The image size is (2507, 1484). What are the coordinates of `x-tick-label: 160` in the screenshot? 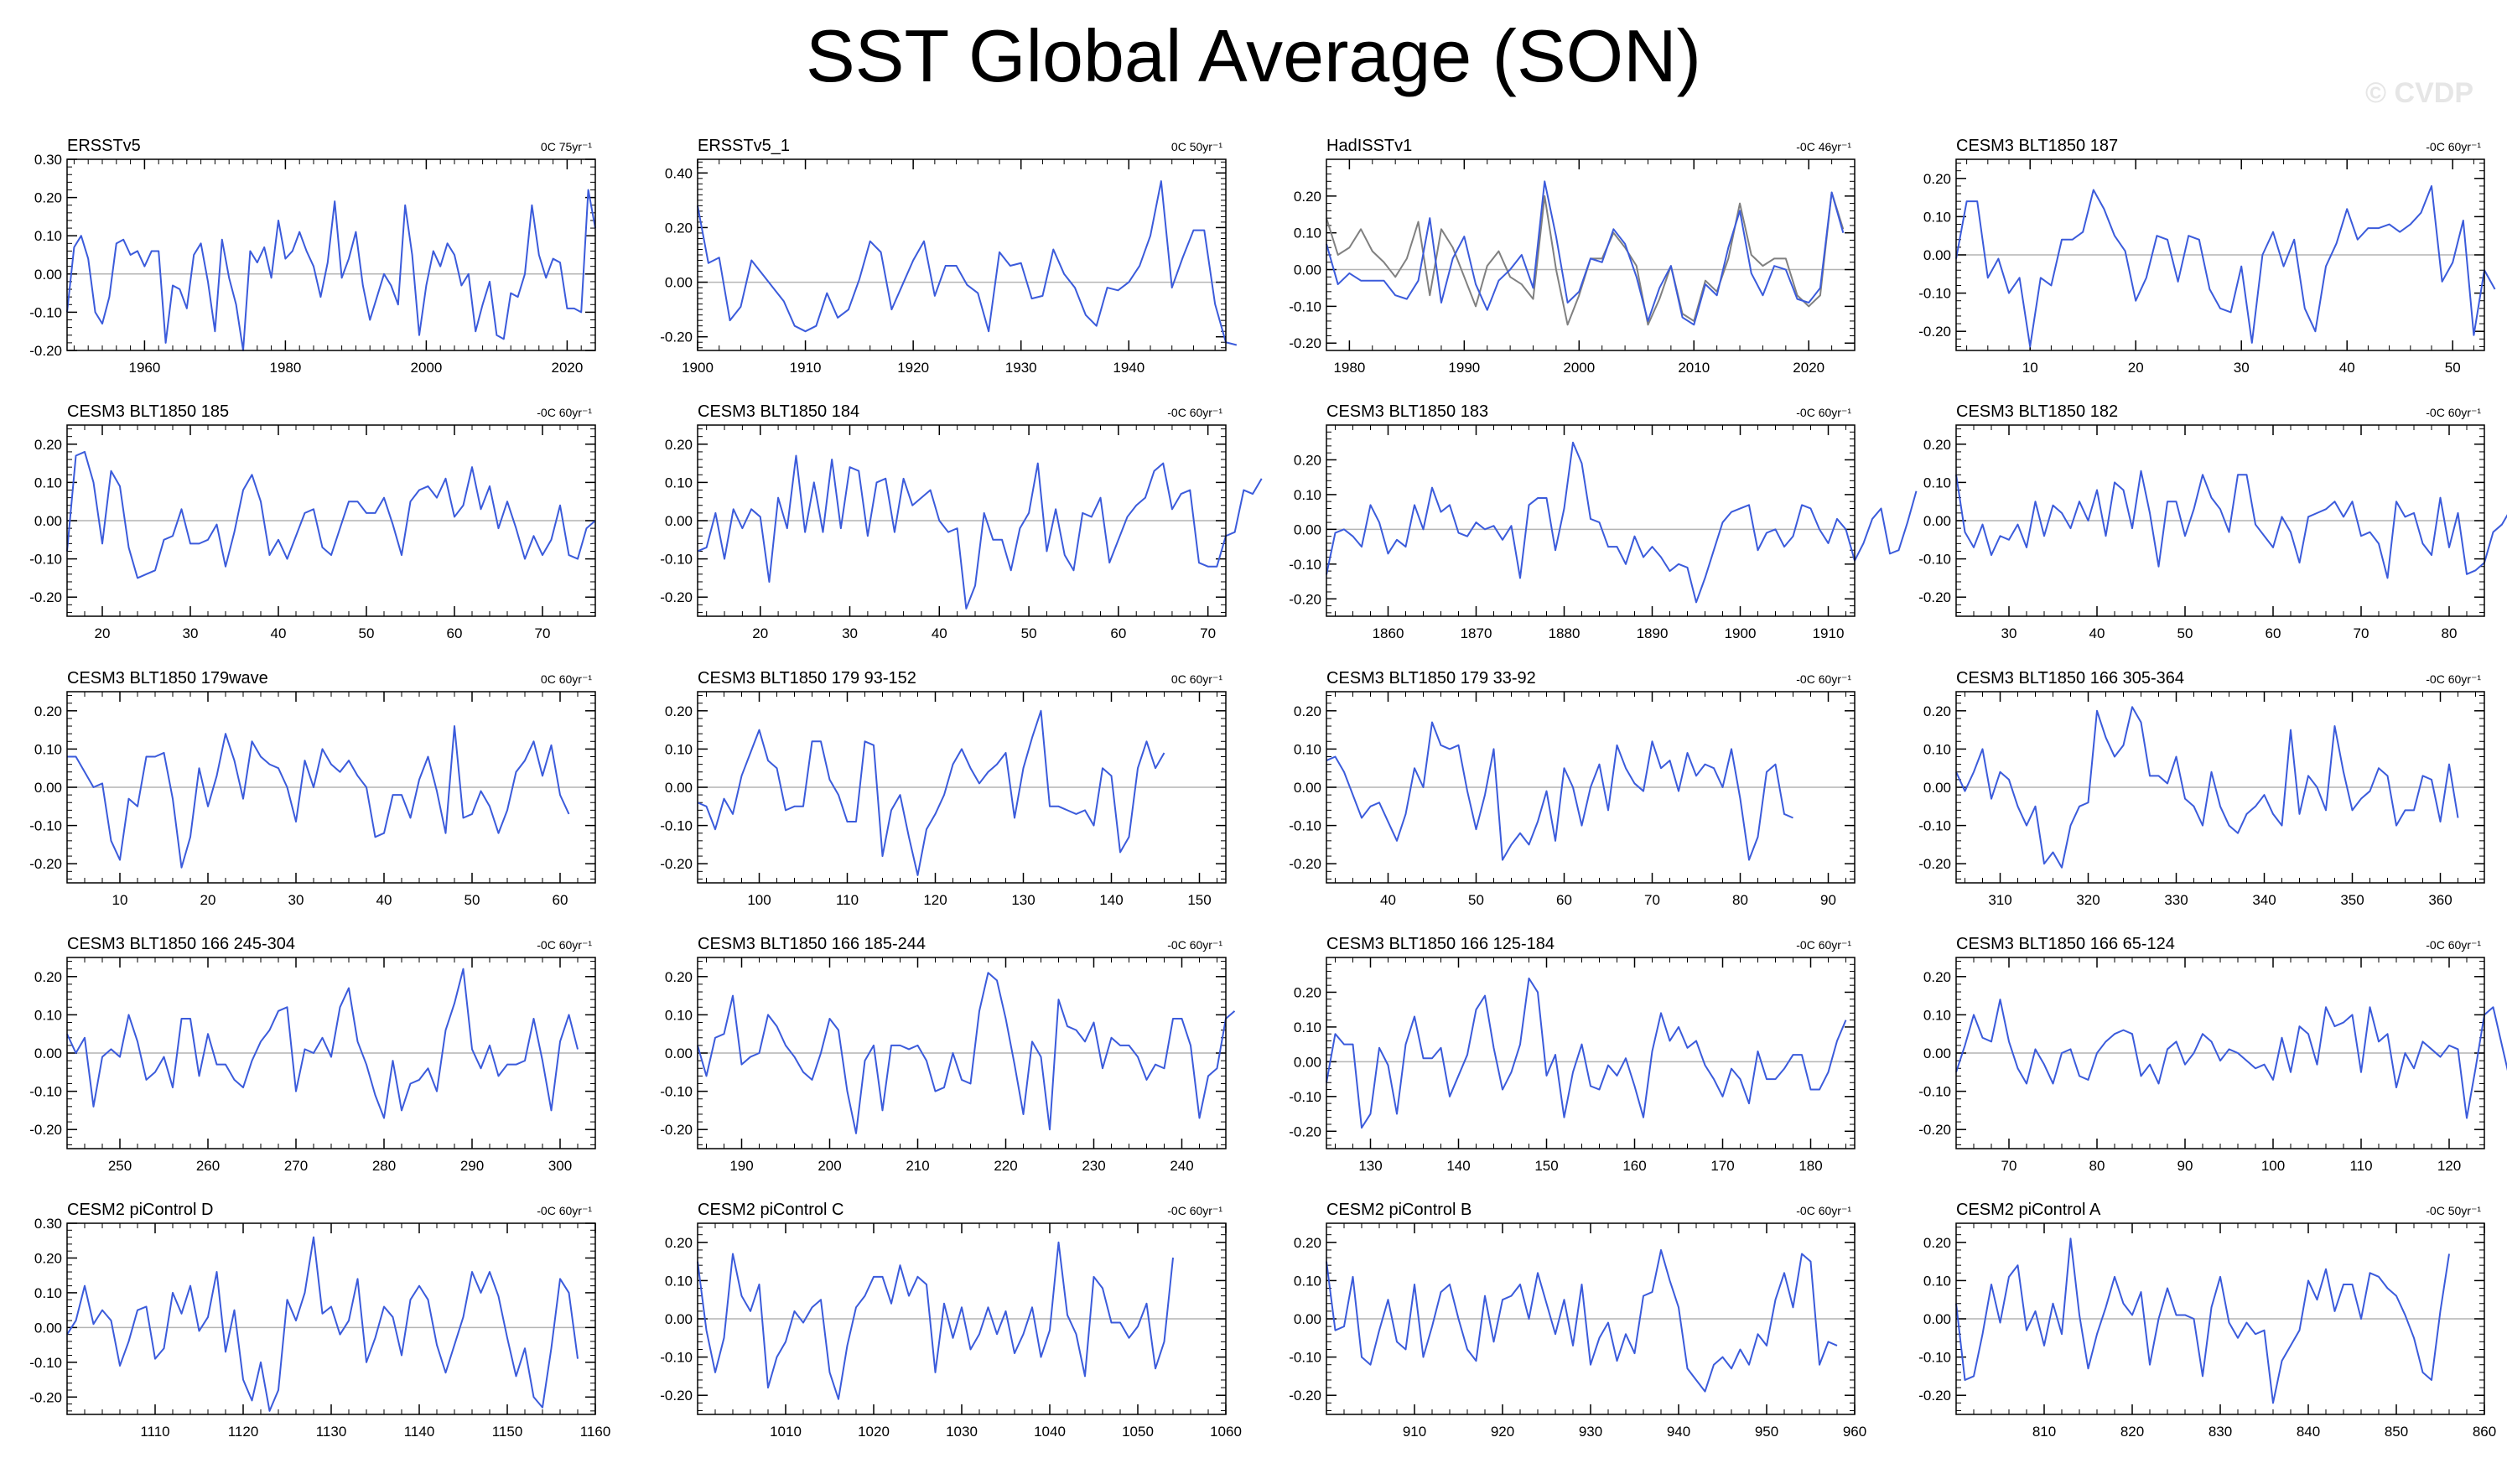 It's located at (1634, 1166).